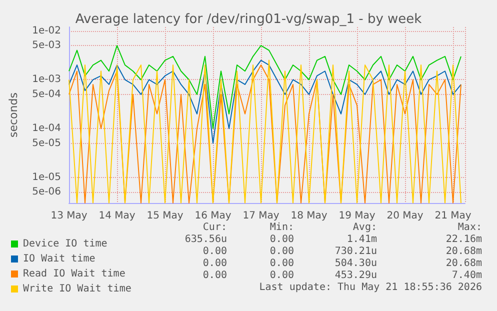 Image resolution: width=497 pixels, height=311 pixels. I want to click on text: 635.56u, so click(205, 240).